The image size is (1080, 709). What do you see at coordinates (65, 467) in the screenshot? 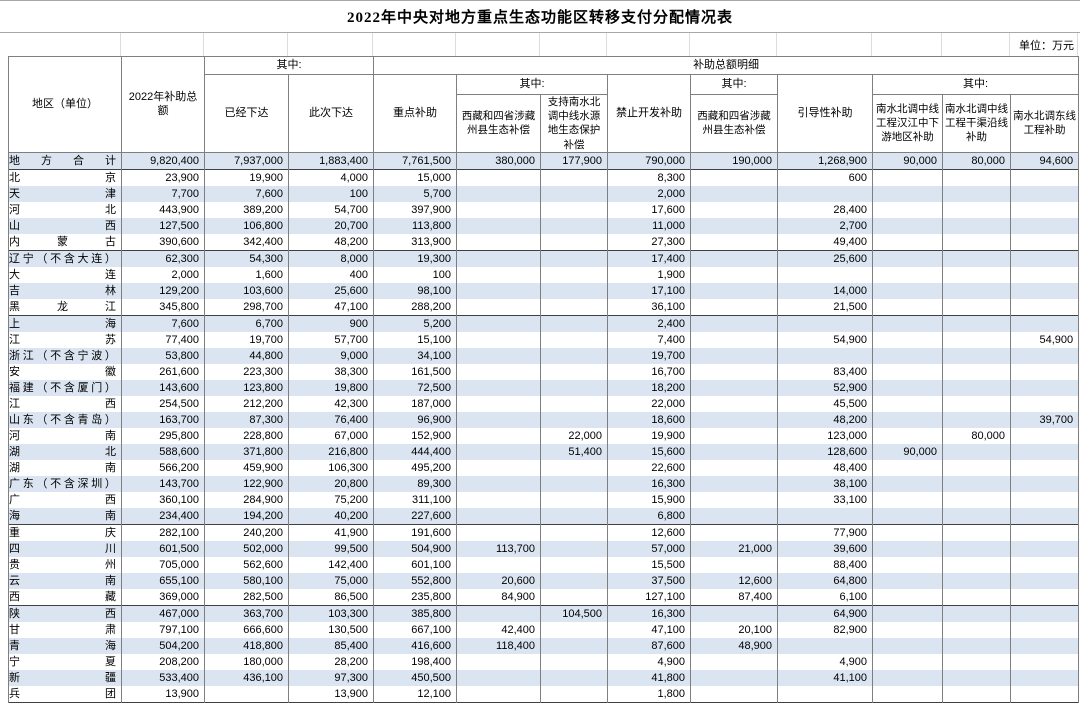
I see `region-name-cell: 湖南` at bounding box center [65, 467].